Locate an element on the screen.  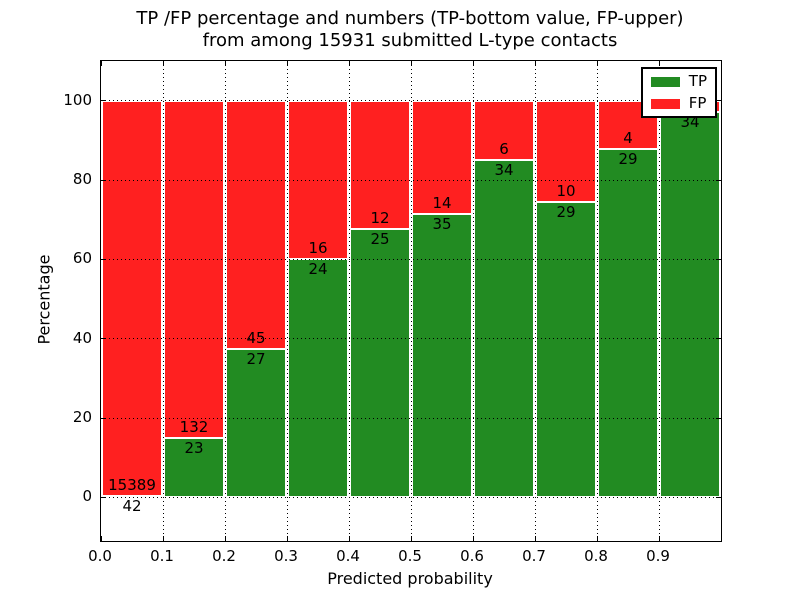
tp-count-label: 29 is located at coordinates (566, 212).